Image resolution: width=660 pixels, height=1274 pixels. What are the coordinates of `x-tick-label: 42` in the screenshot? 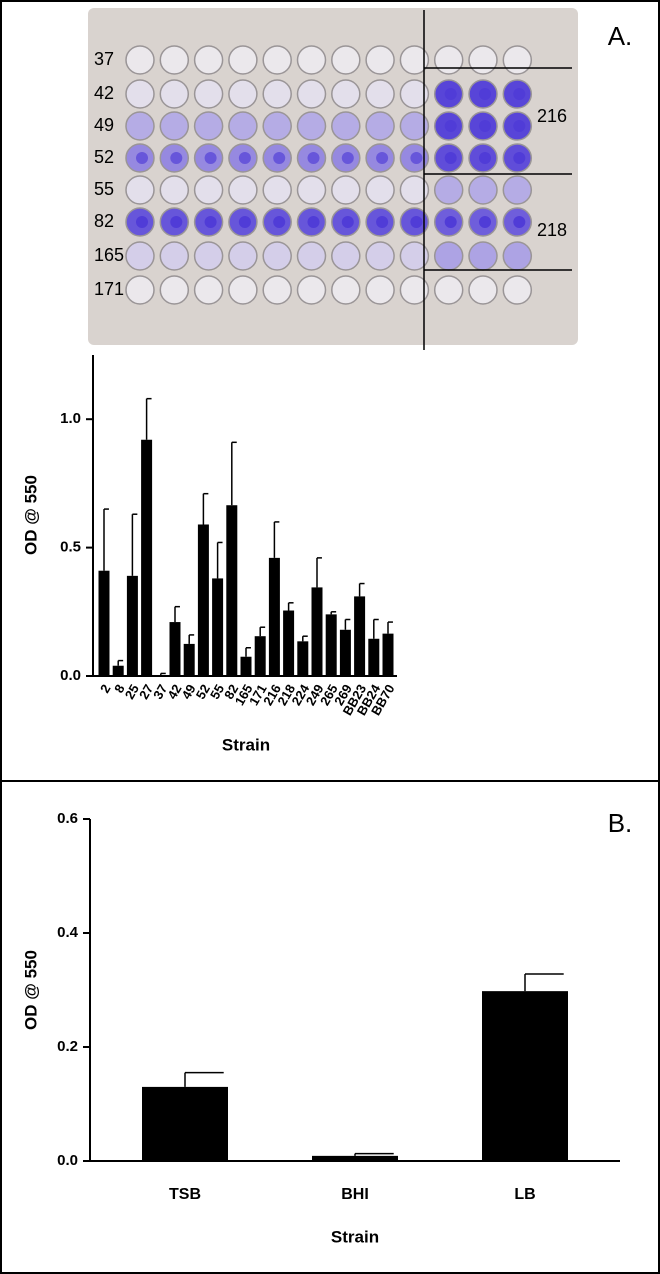 It's located at (174, 692).